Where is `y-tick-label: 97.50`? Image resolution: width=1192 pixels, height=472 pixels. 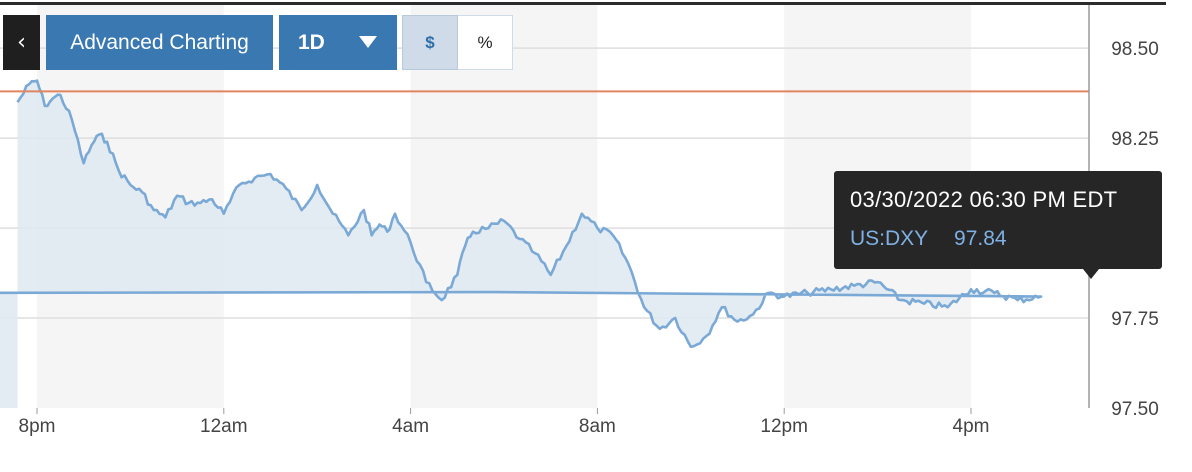 y-tick-label: 97.50 is located at coordinates (1135, 409).